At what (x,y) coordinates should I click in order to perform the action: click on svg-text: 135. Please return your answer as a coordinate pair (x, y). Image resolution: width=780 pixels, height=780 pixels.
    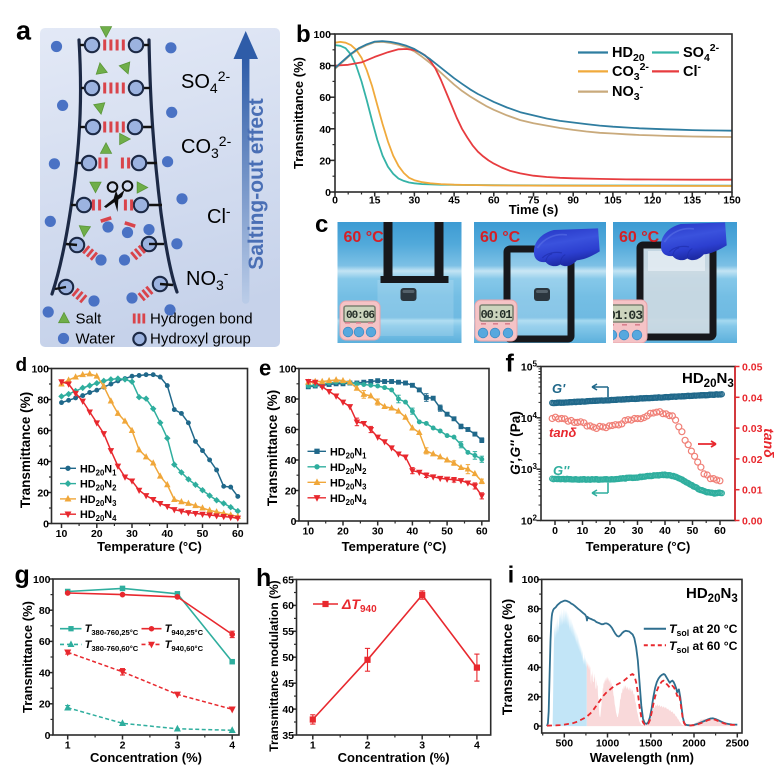
    Looking at the image, I should click on (693, 201).